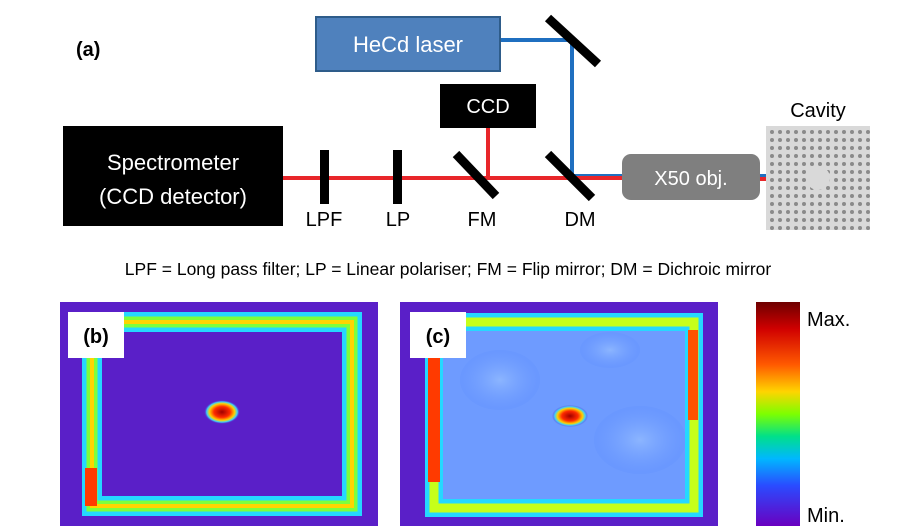 The width and height of the screenshot is (900, 526). What do you see at coordinates (570, 416) in the screenshot?
I see `panel-c-centre-spot` at bounding box center [570, 416].